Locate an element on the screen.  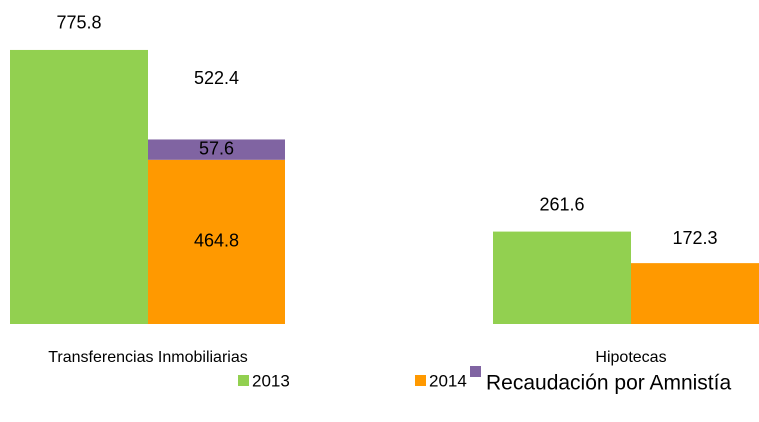
value-label: 57.6 is located at coordinates (216, 148).